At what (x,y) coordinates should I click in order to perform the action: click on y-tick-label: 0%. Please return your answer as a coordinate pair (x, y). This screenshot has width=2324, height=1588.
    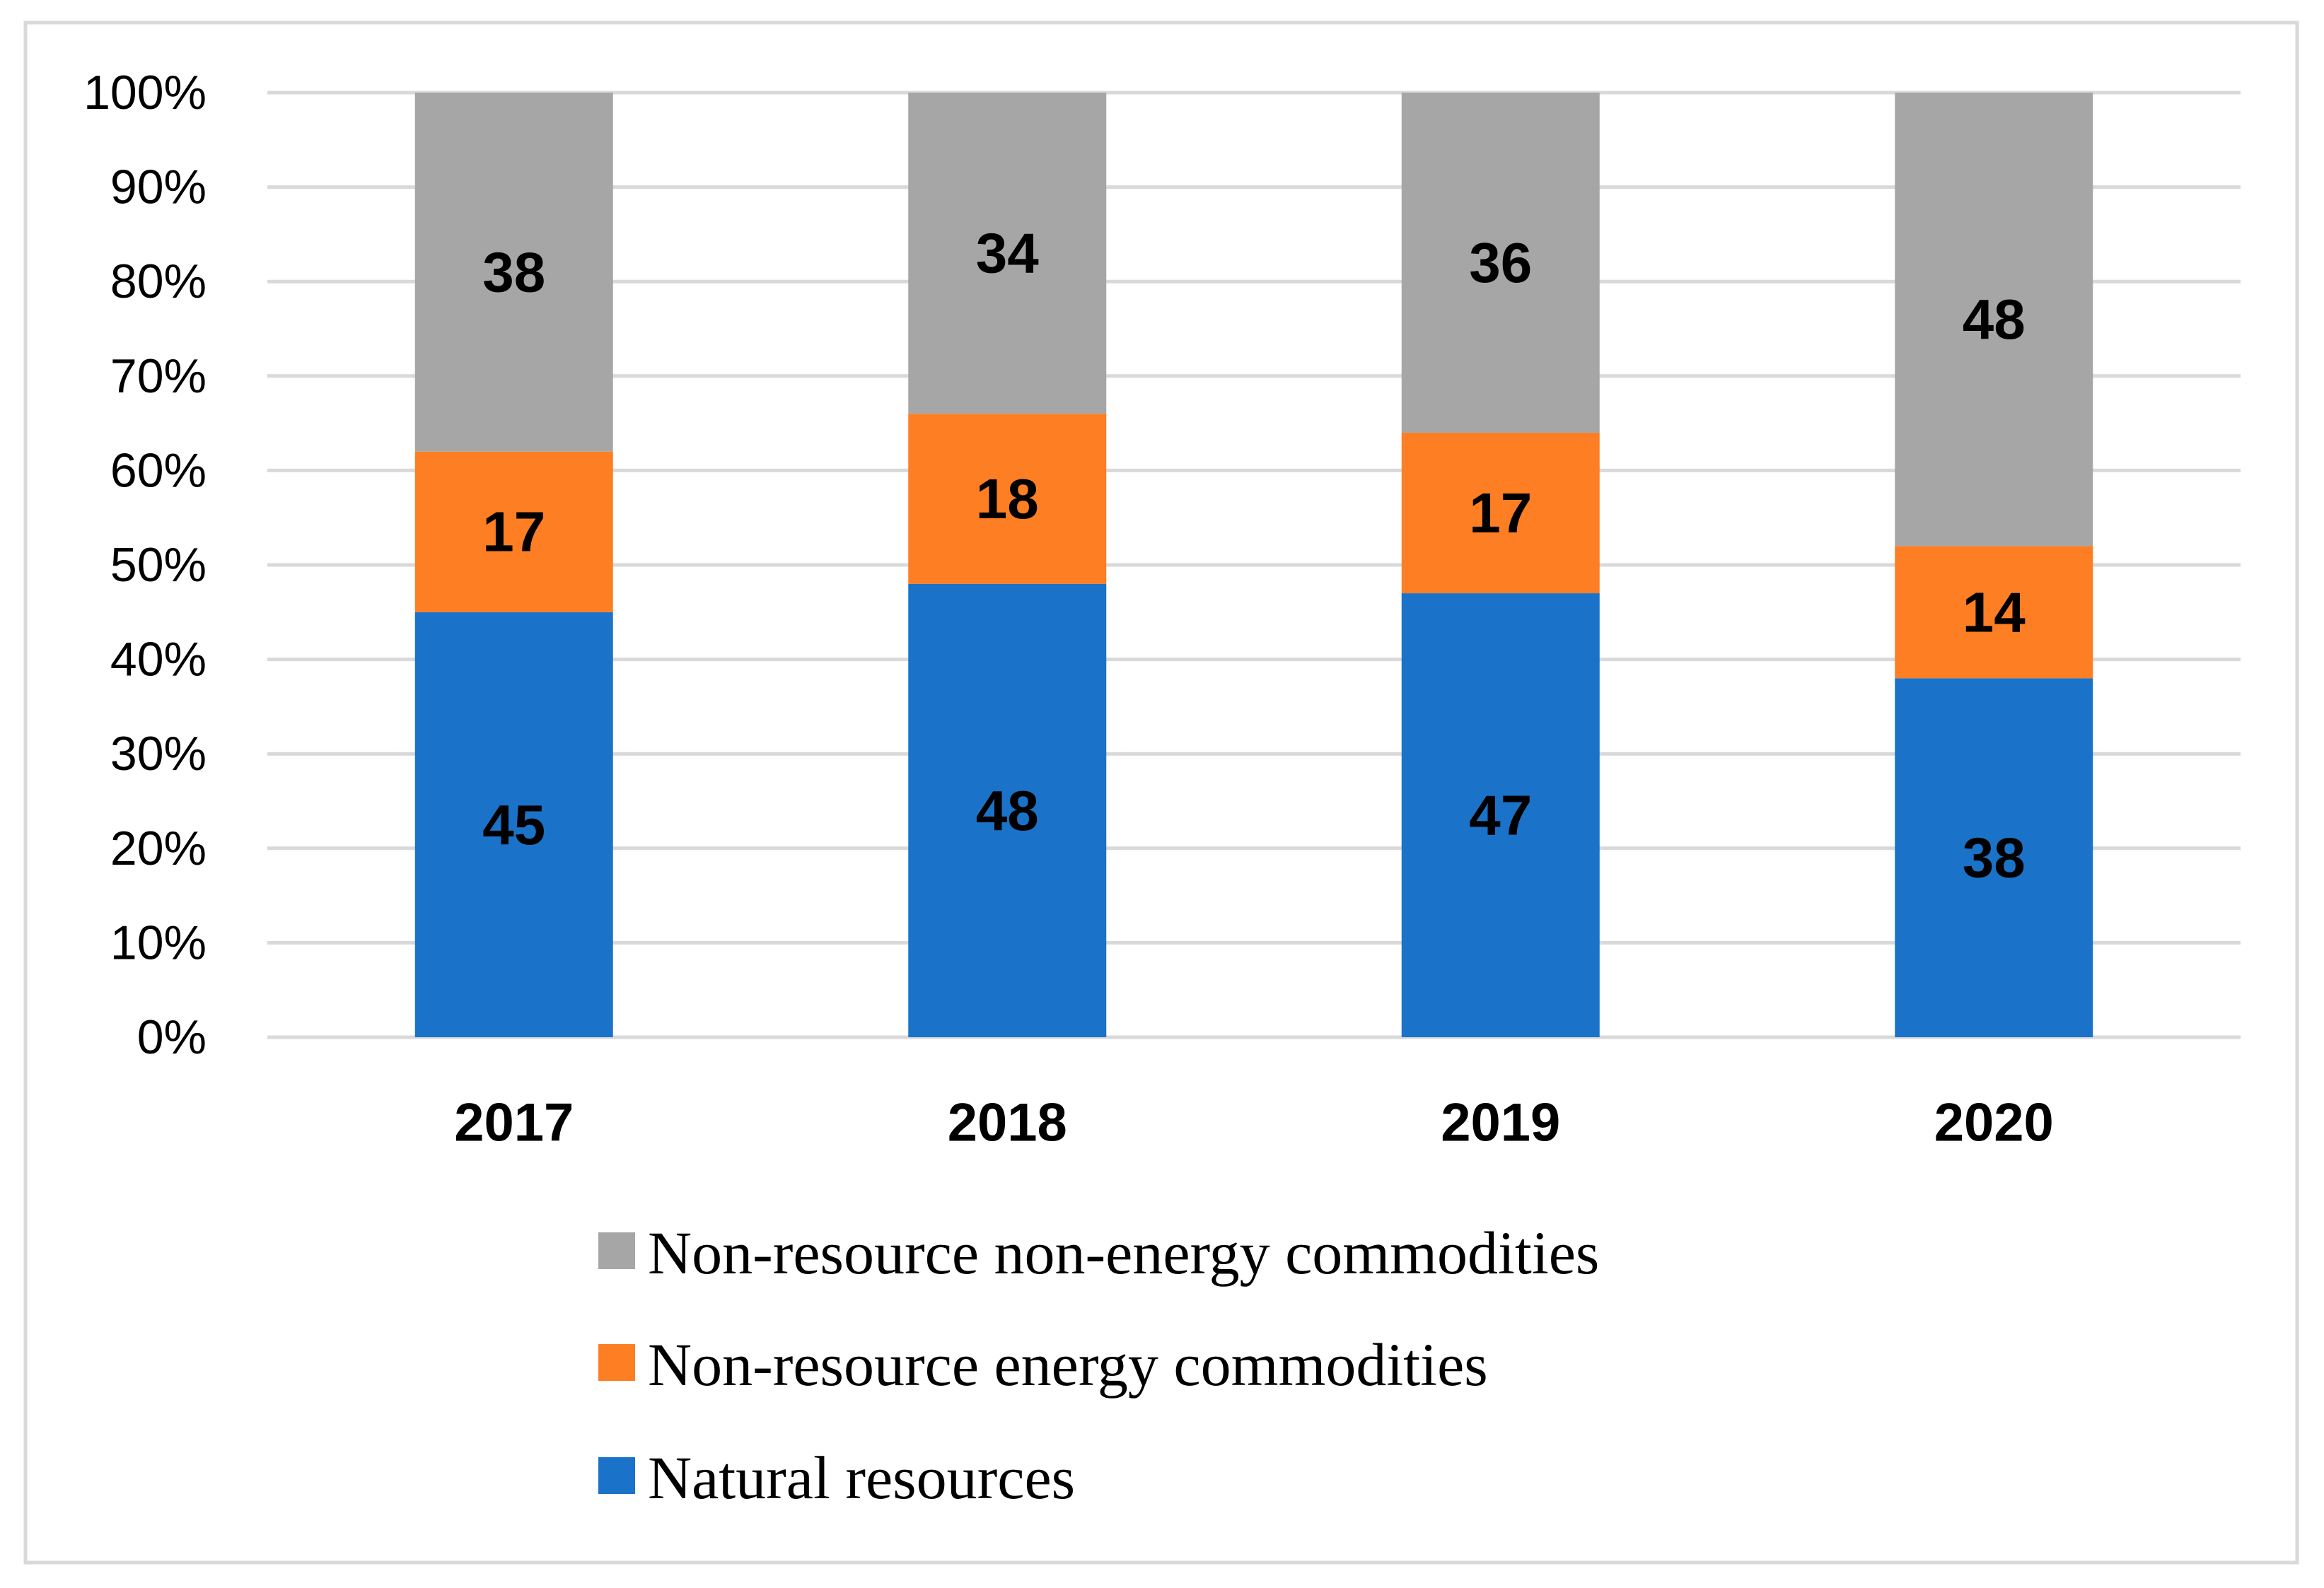
    Looking at the image, I should click on (172, 1037).